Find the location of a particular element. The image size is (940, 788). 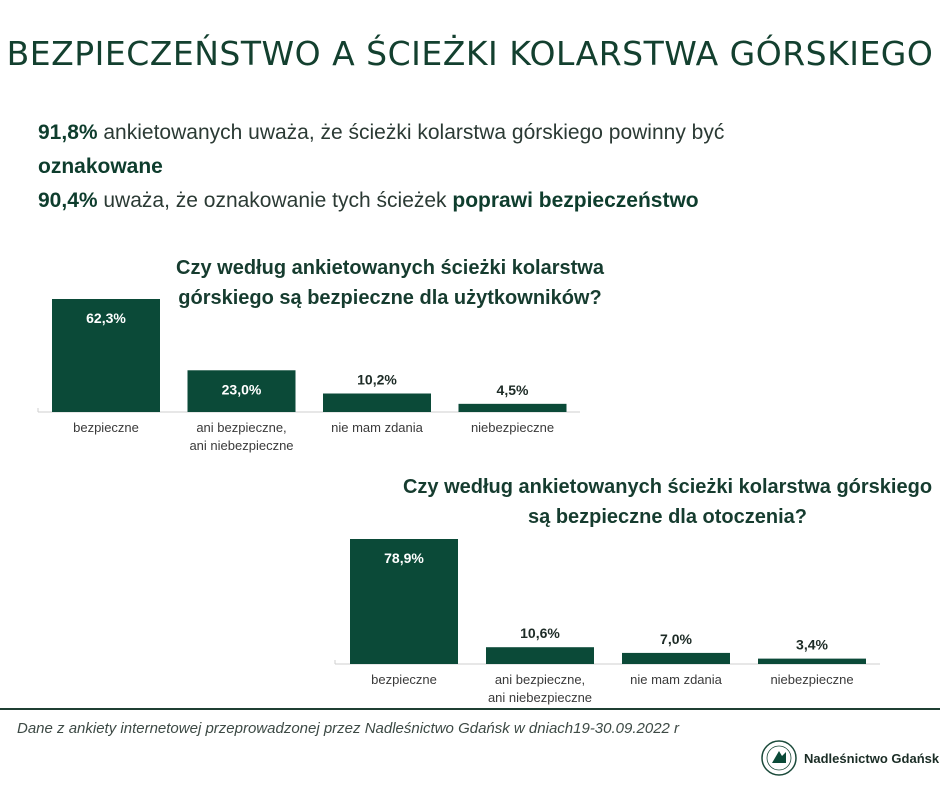

forest-district-emblem-icon is located at coordinates (779, 758).